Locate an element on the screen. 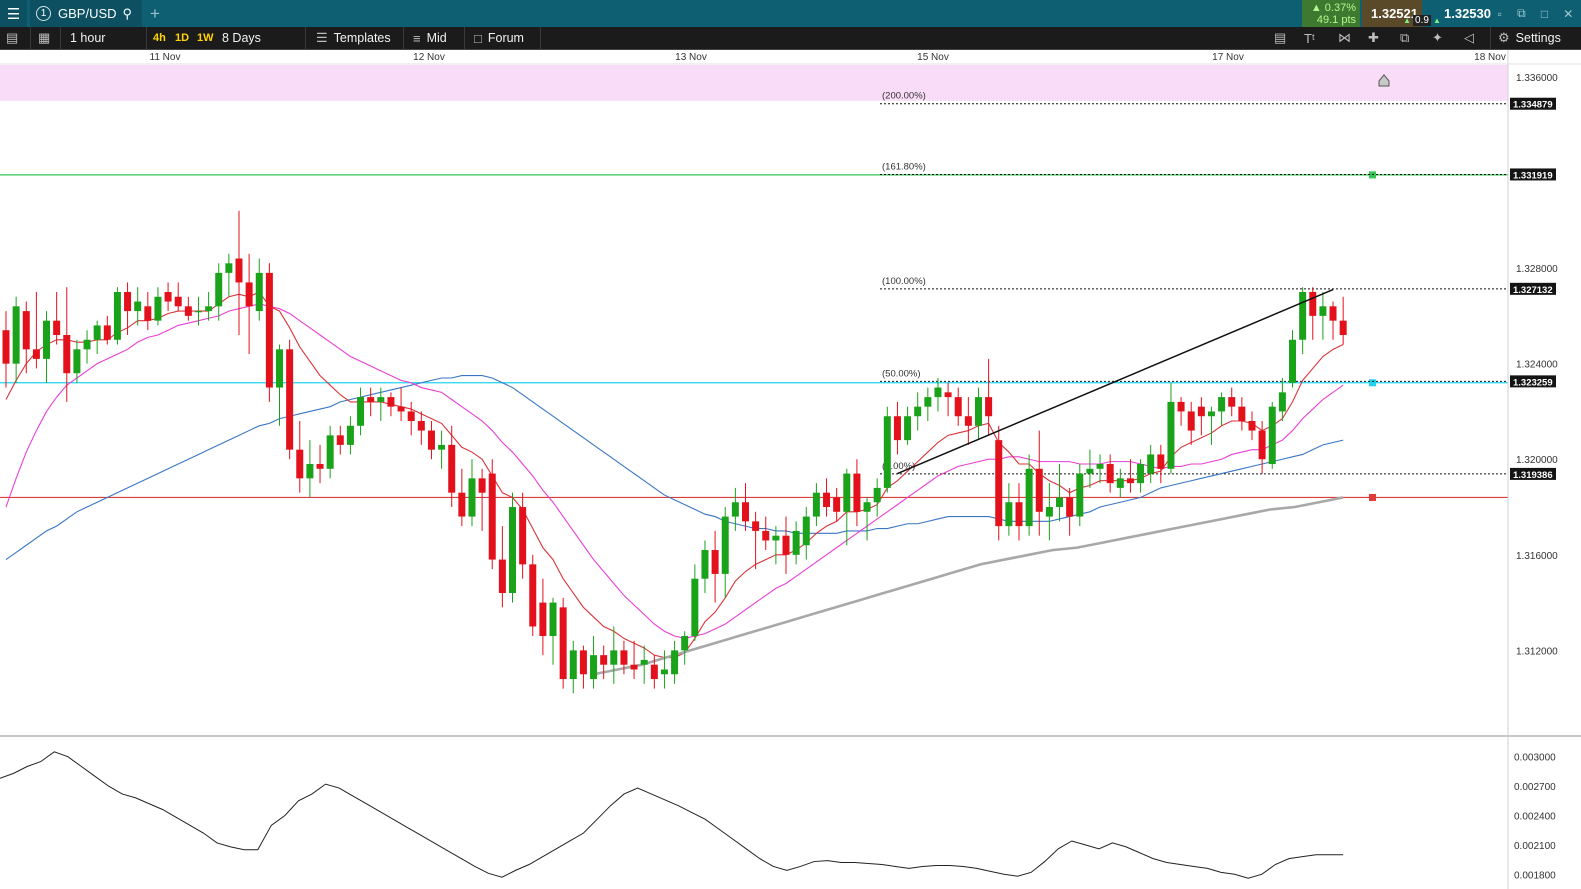 The height and width of the screenshot is (889, 1581). range-selector: 8 Days is located at coordinates (241, 38).